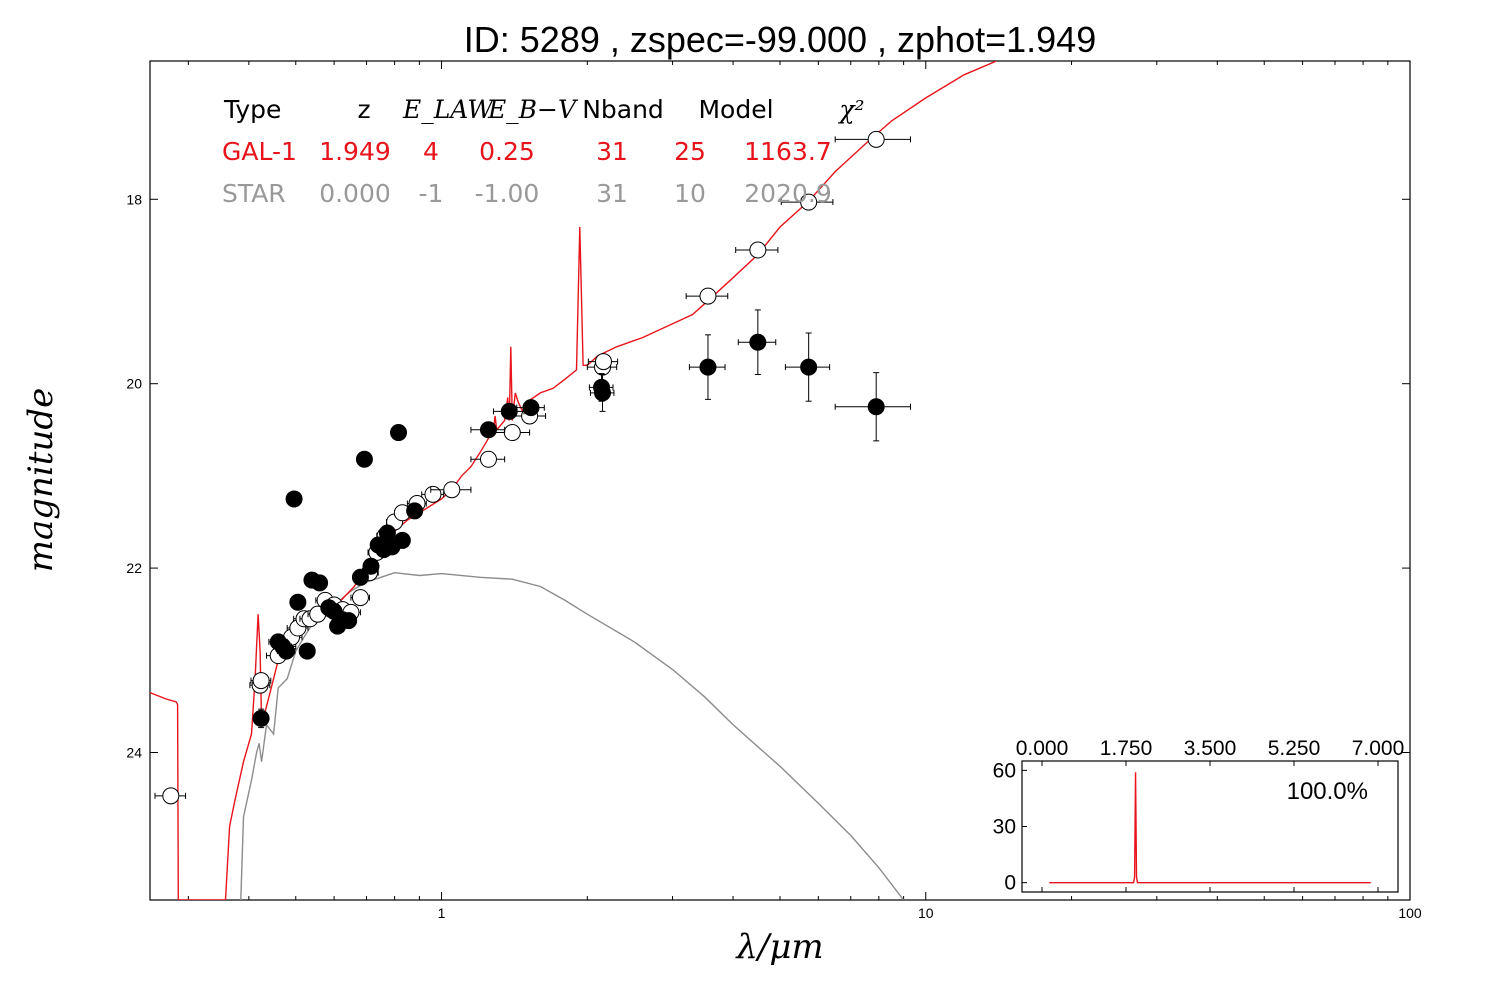 This screenshot has height=1000, width=1500. Describe the element at coordinates (134, 568) in the screenshot. I see `y-tick-label: 22` at that location.